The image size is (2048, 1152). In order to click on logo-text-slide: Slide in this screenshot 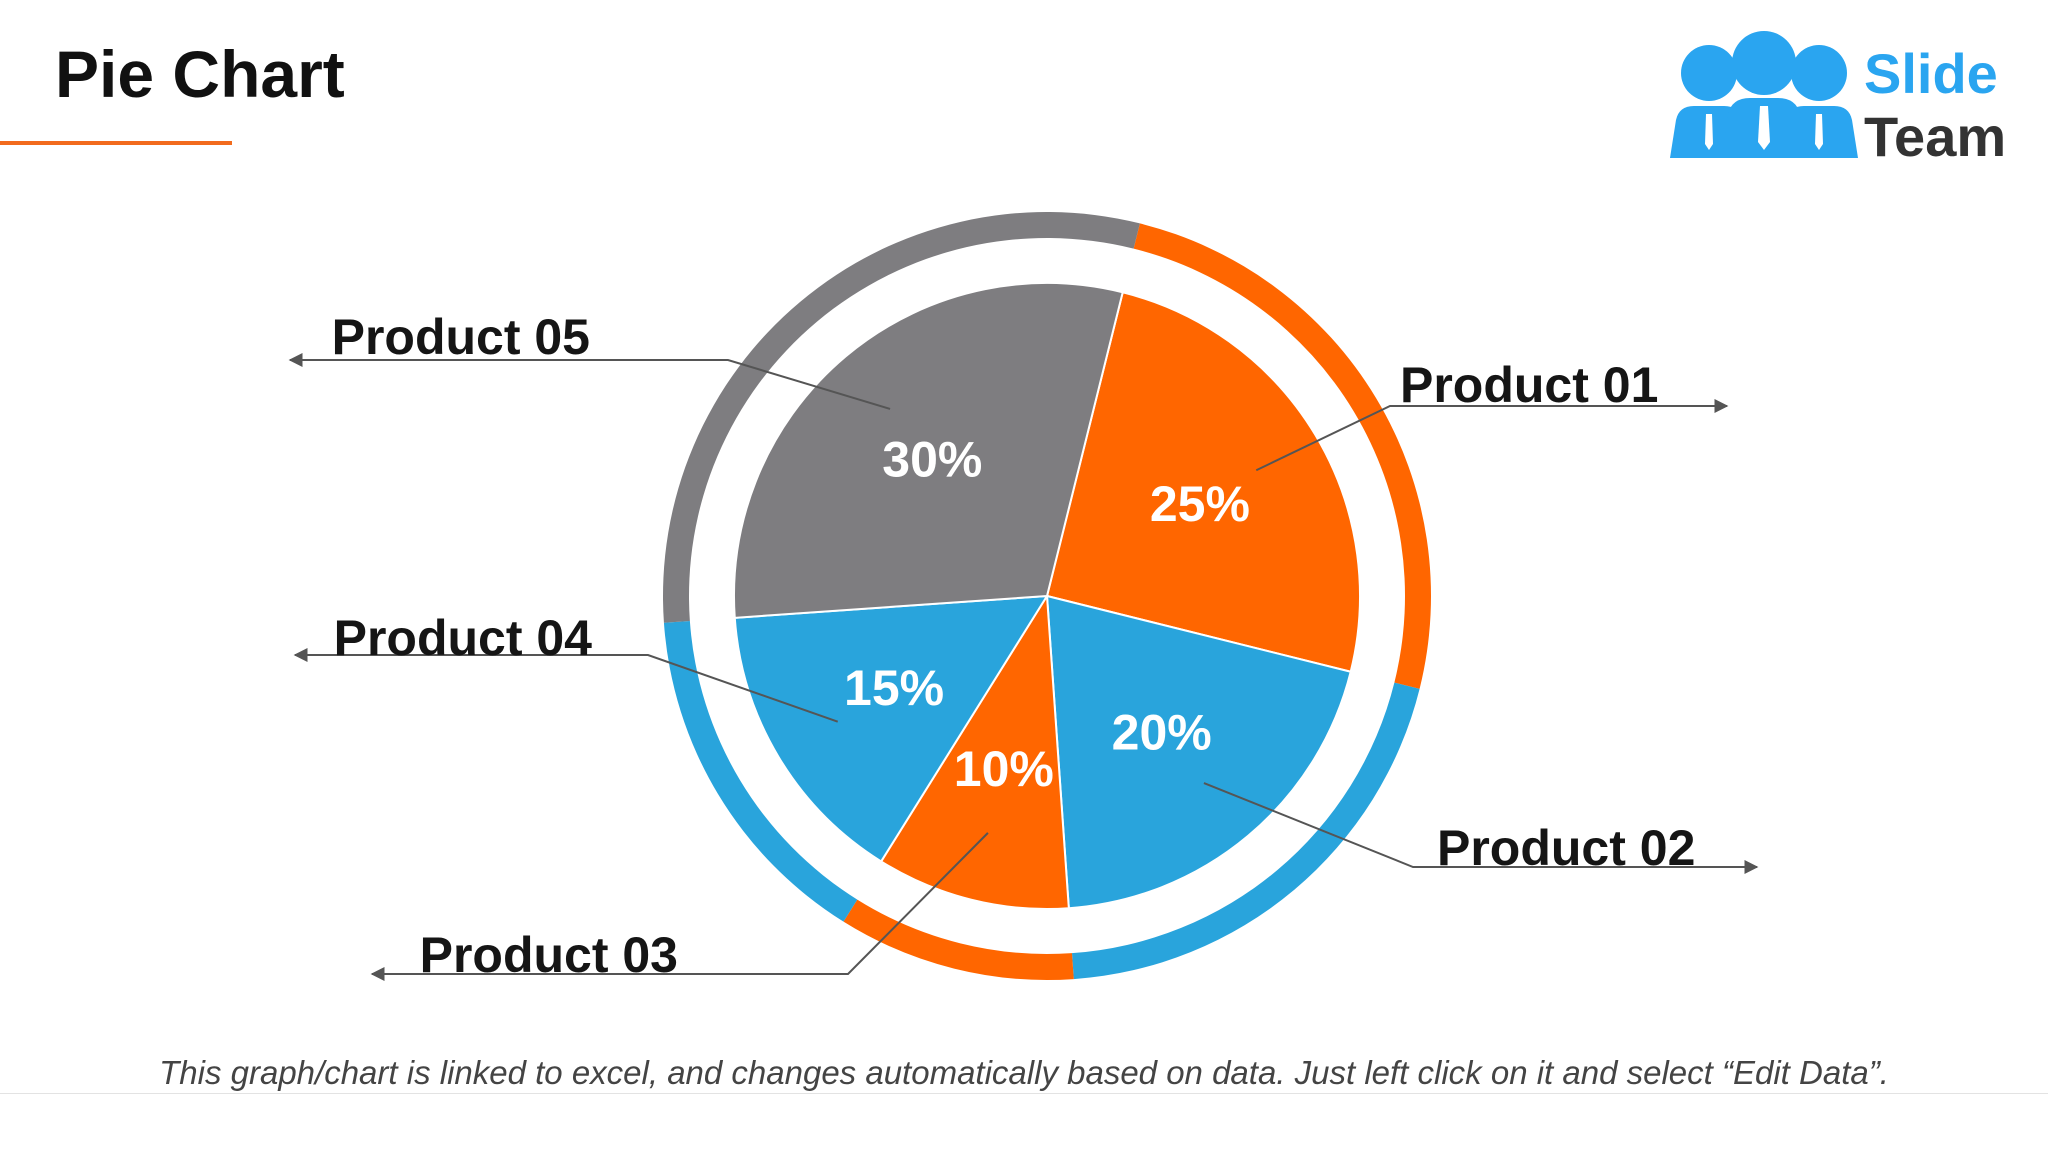, I will do `click(1931, 73)`.